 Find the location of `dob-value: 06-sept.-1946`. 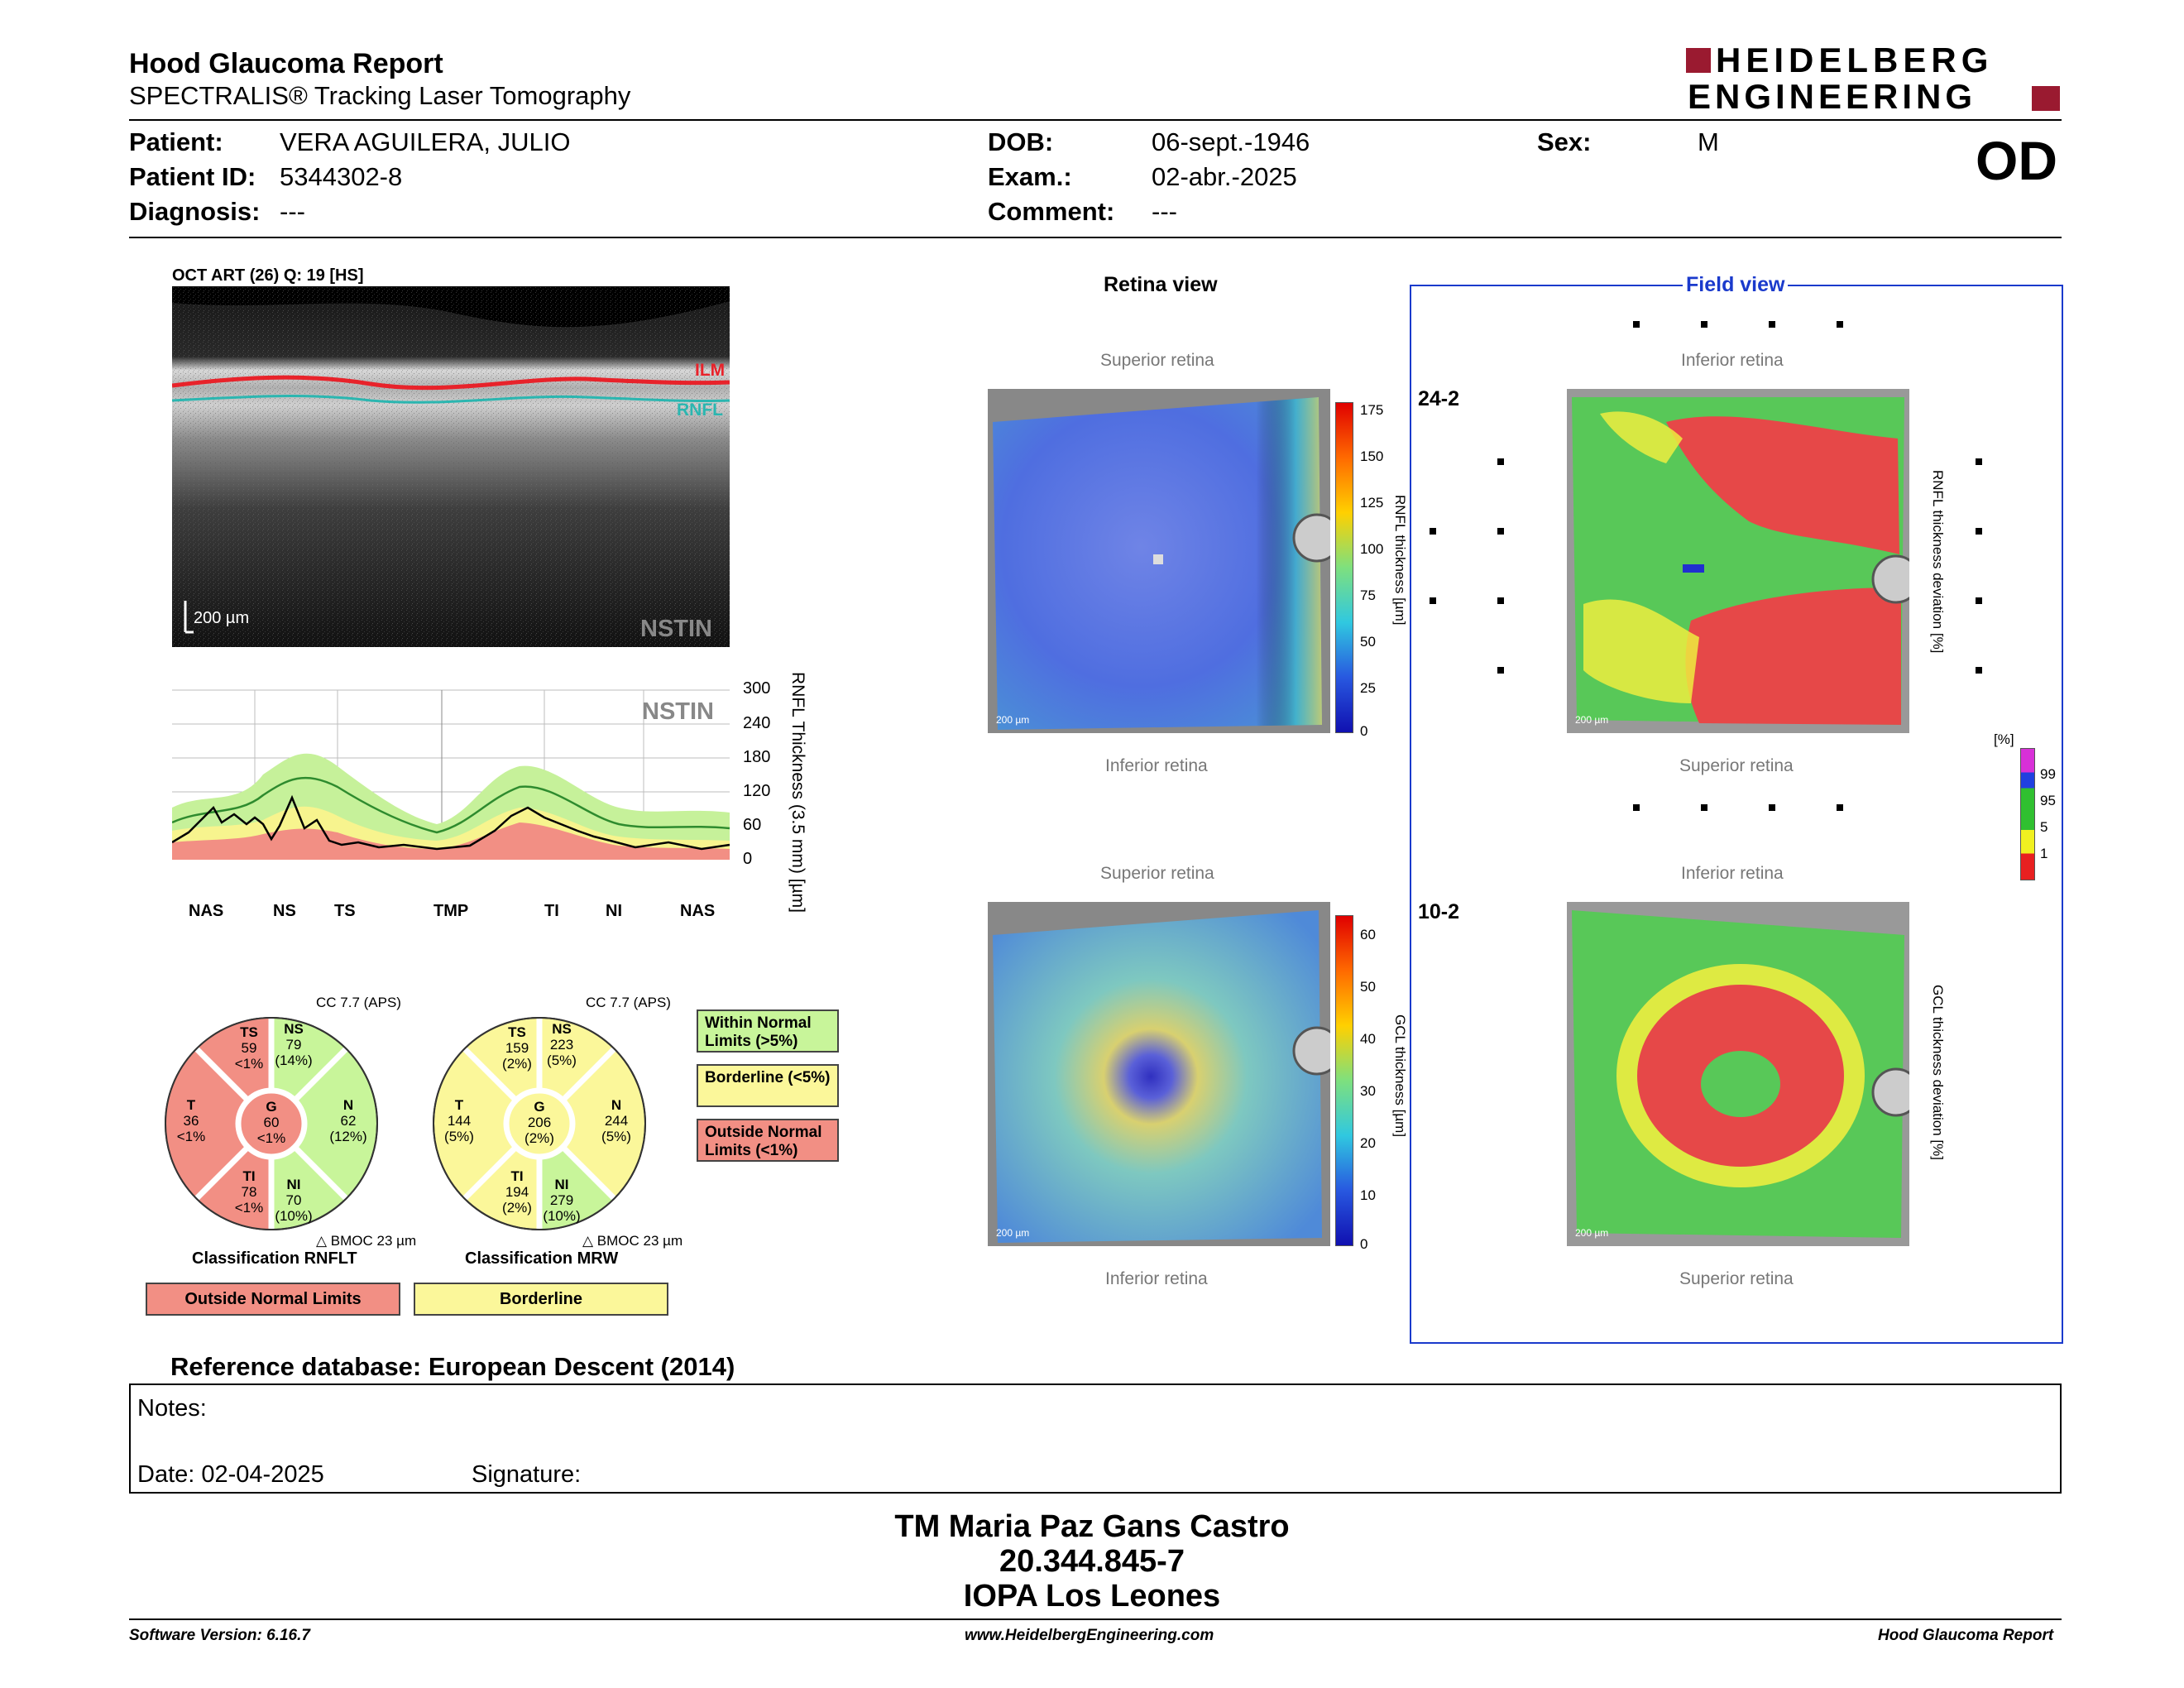

dob-value: 06-sept.-1946 is located at coordinates (1231, 141).